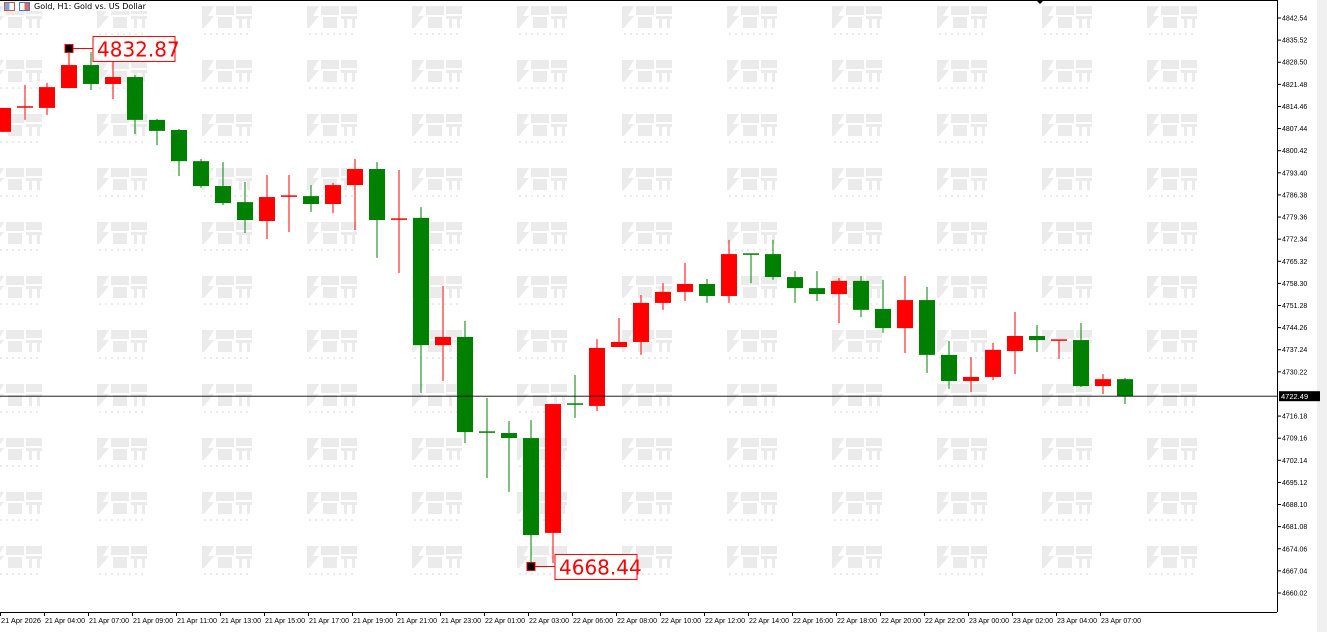 Image resolution: width=1327 pixels, height=632 pixels. What do you see at coordinates (637, 621) in the screenshot?
I see `x-tick-label: 22 Apr 08:00` at bounding box center [637, 621].